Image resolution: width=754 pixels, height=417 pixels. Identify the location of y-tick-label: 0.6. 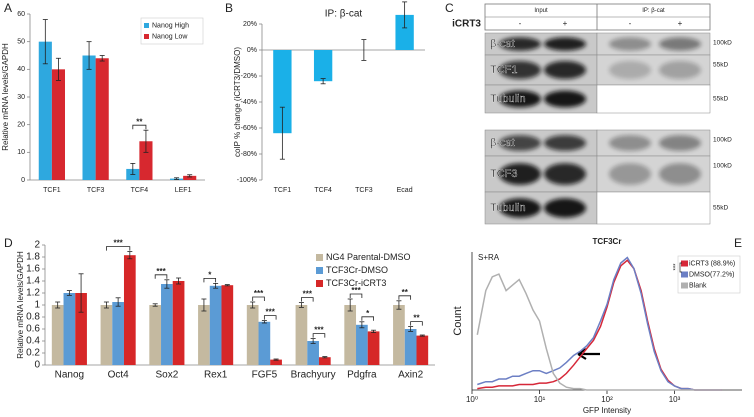
(33, 329).